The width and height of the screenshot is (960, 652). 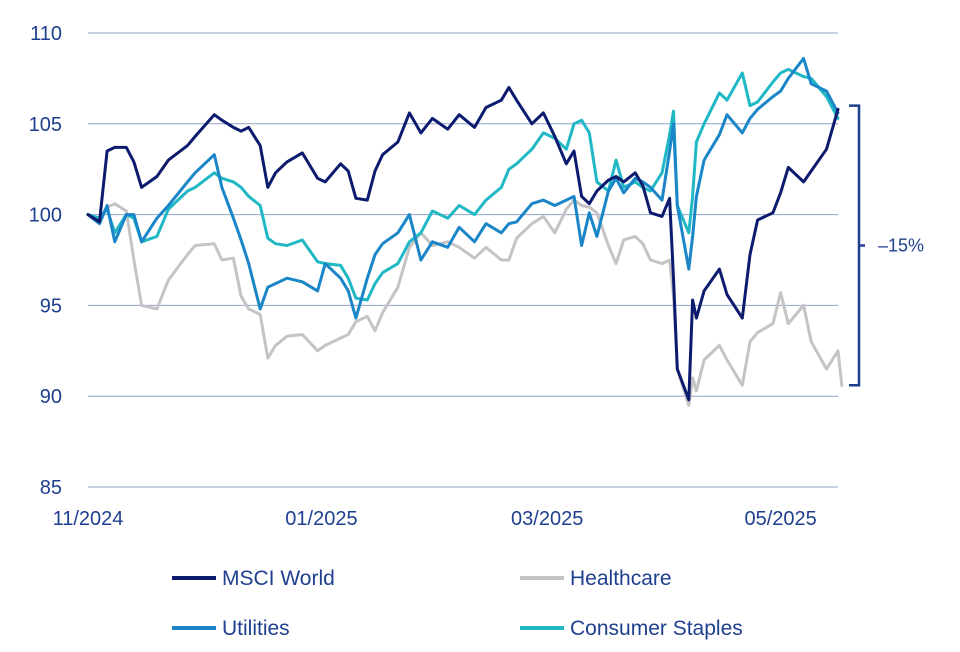 I want to click on x-tick-label: 03/2025, so click(x=547, y=519).